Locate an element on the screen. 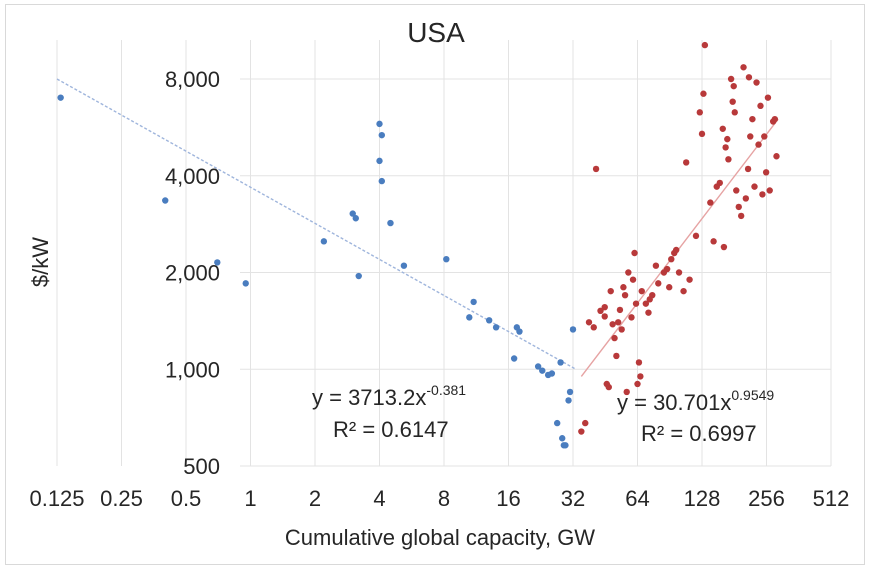 This screenshot has height=571, width=872. x-tick-label: 4 is located at coordinates (379, 498).